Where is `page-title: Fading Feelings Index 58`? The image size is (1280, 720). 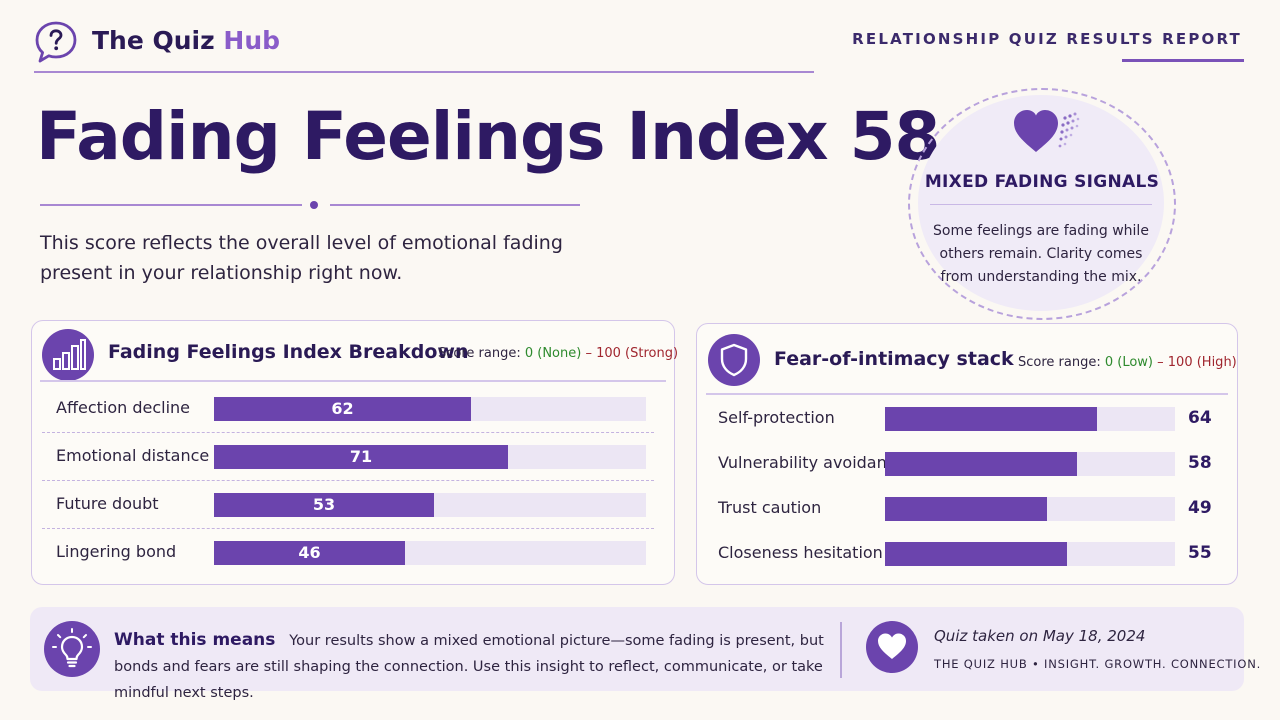 page-title: Fading Feelings Index 58 is located at coordinates (488, 136).